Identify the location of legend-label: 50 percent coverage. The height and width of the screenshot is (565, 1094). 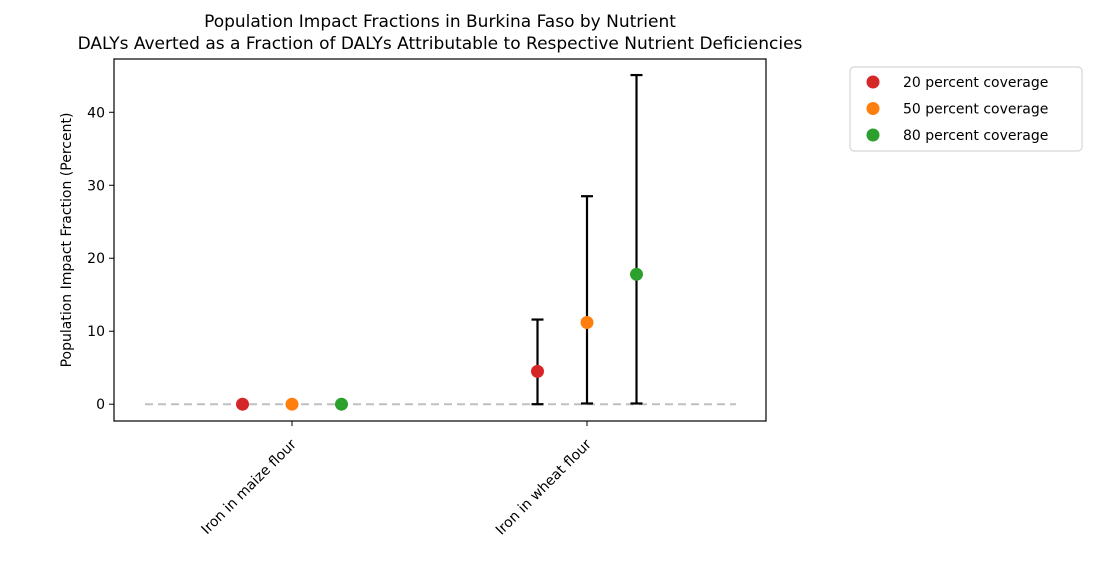
(975, 110).